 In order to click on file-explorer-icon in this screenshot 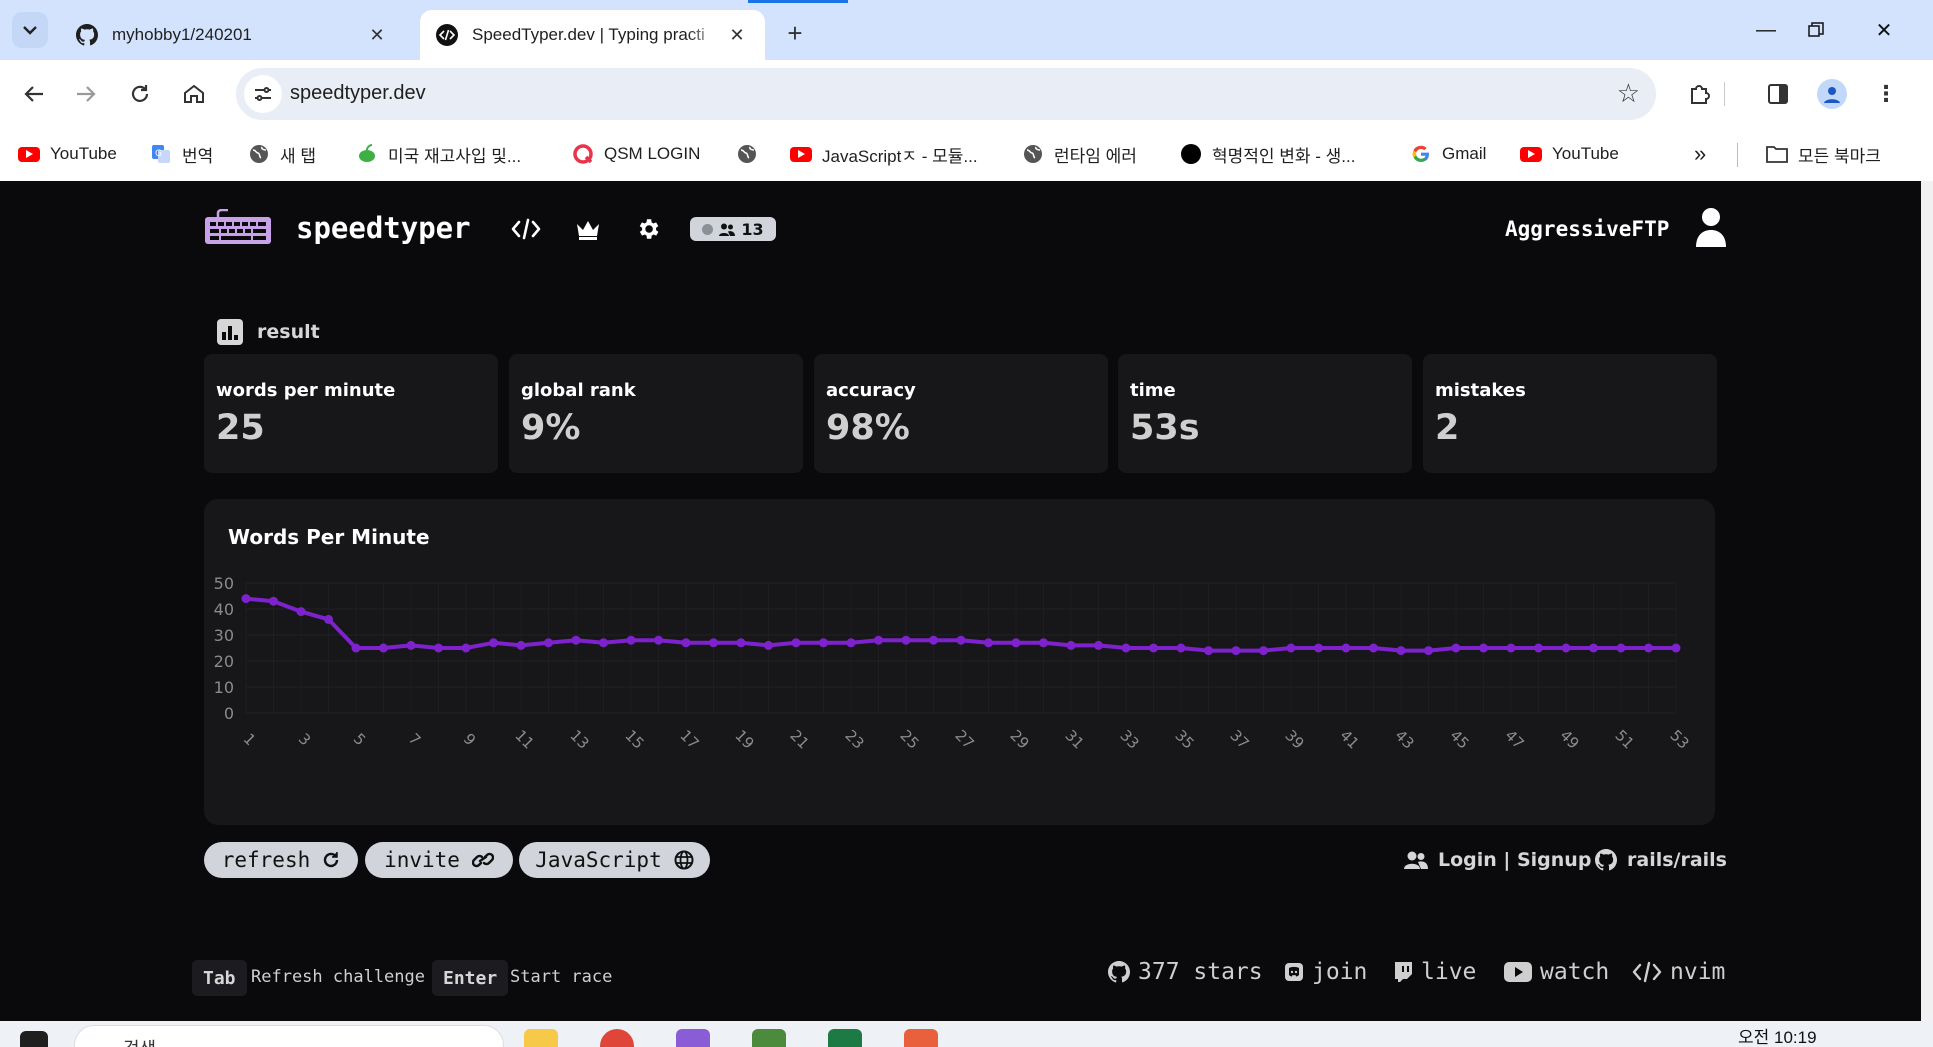, I will do `click(541, 1038)`.